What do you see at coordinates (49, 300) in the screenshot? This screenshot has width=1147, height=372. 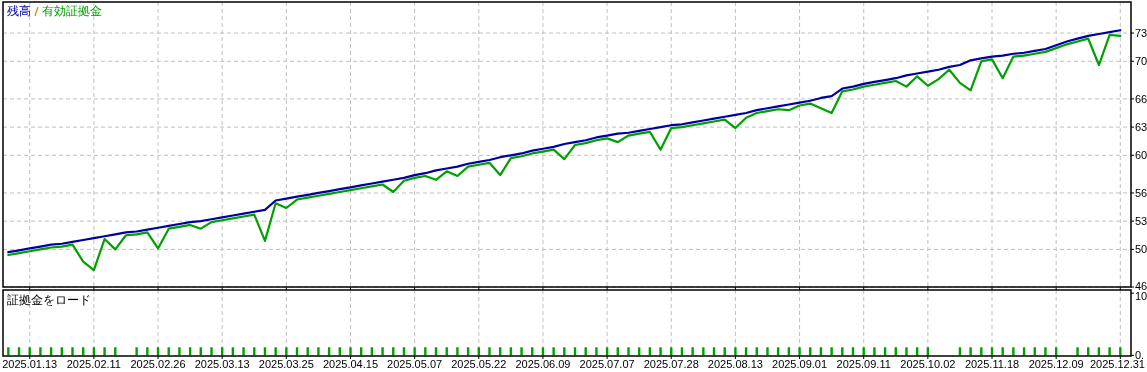 I see `chart-title: 証拠金をロード` at bounding box center [49, 300].